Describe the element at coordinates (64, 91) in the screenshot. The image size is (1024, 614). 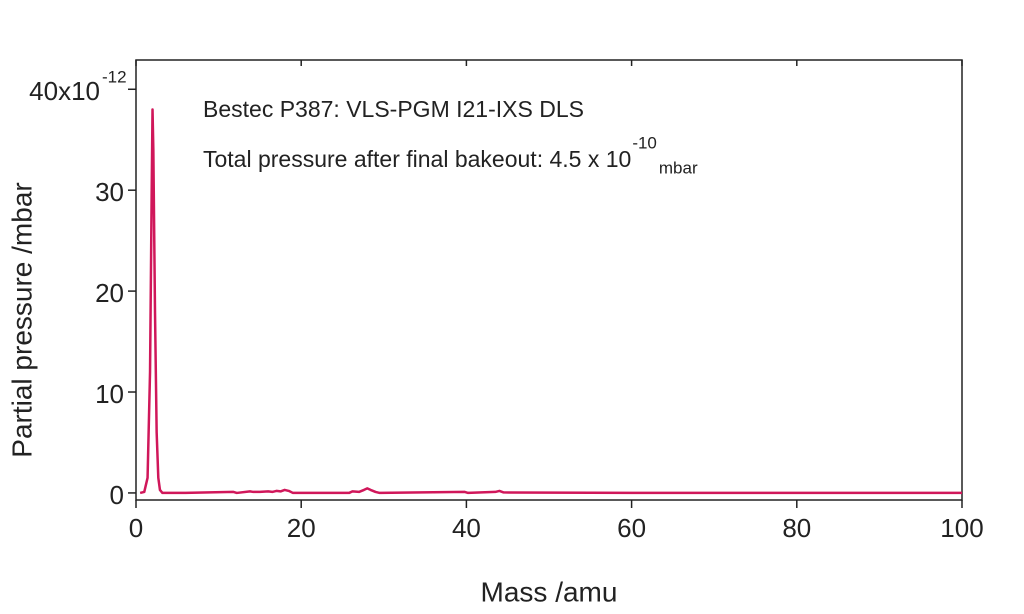
I see `y-tick-label: 40x10` at that location.